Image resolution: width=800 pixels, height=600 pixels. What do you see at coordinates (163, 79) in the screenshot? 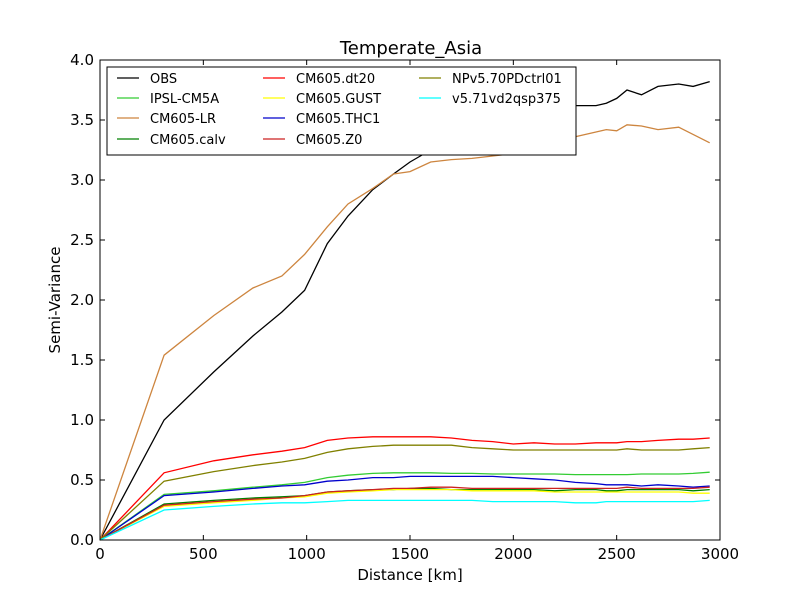
I see `legend-label-0: OBS` at bounding box center [163, 79].